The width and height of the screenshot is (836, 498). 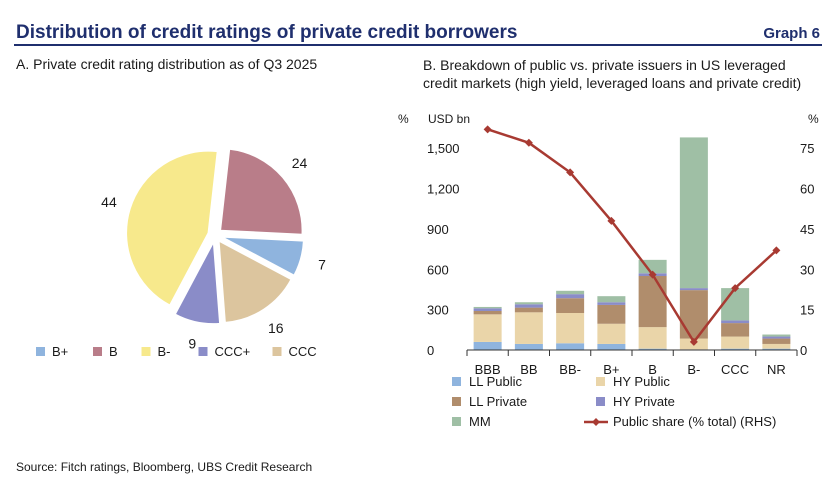 What do you see at coordinates (803, 350) in the screenshot?
I see `y2-tick-label: 0` at bounding box center [803, 350].